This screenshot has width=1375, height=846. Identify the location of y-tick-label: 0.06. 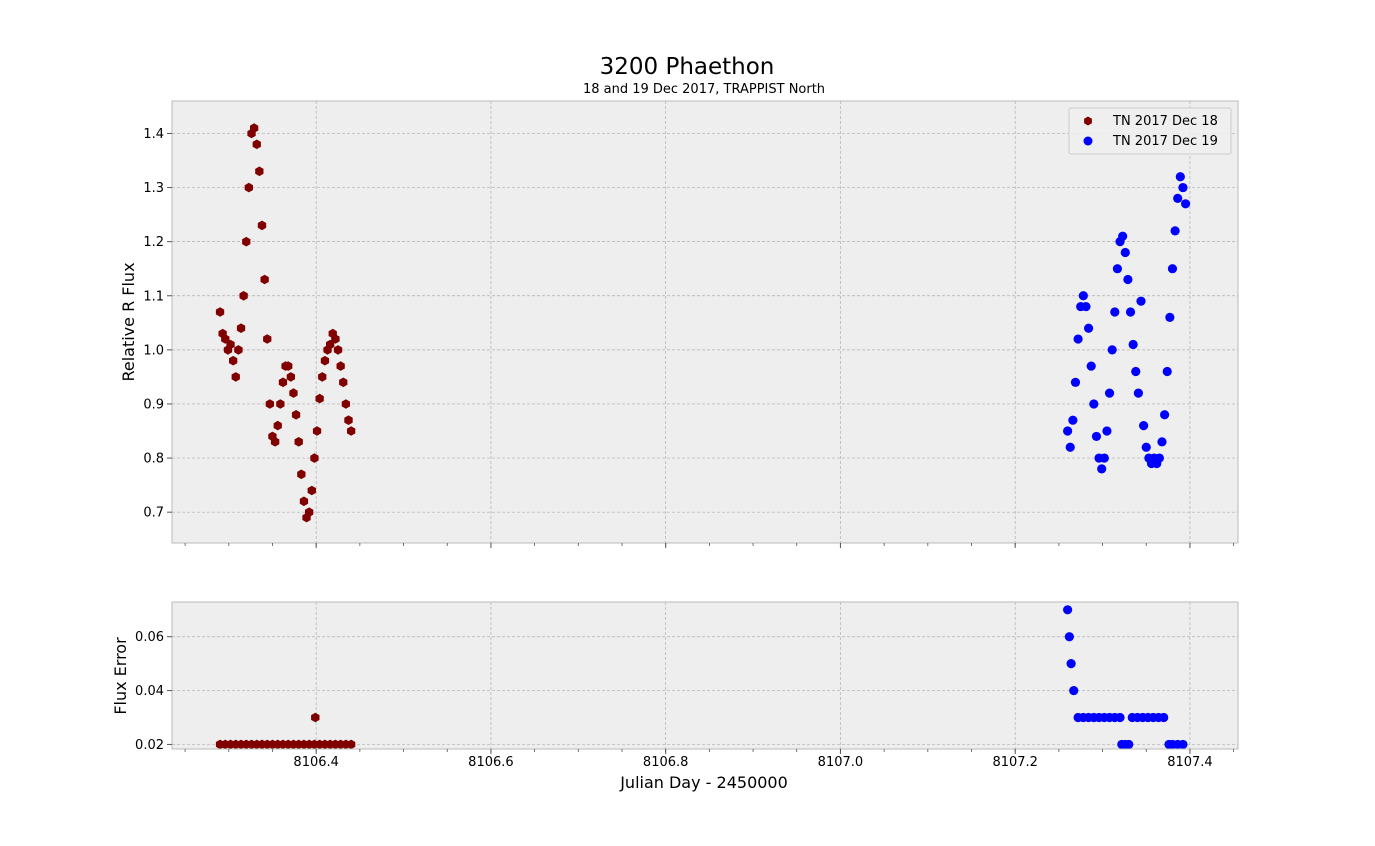
(149, 637).